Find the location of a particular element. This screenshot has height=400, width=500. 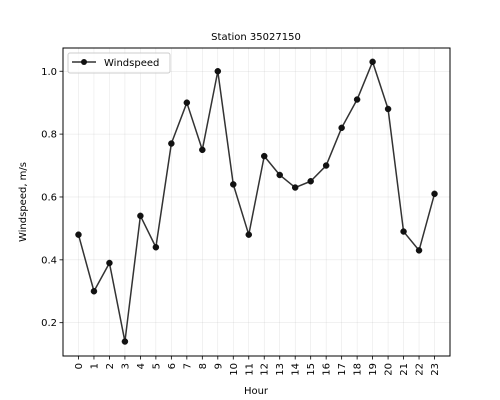

x-tick-label: 9 is located at coordinates (218, 366).